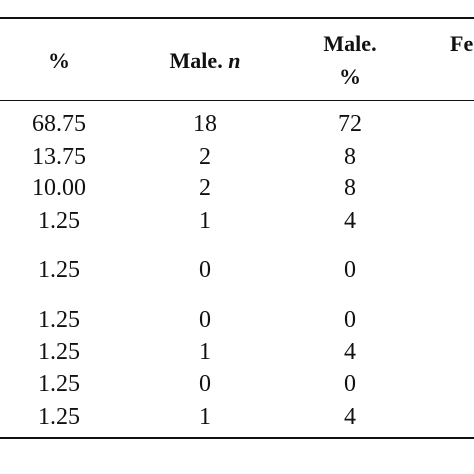 This screenshot has height=474, width=474. What do you see at coordinates (237, 18) in the screenshot?
I see `table-top-rule` at bounding box center [237, 18].